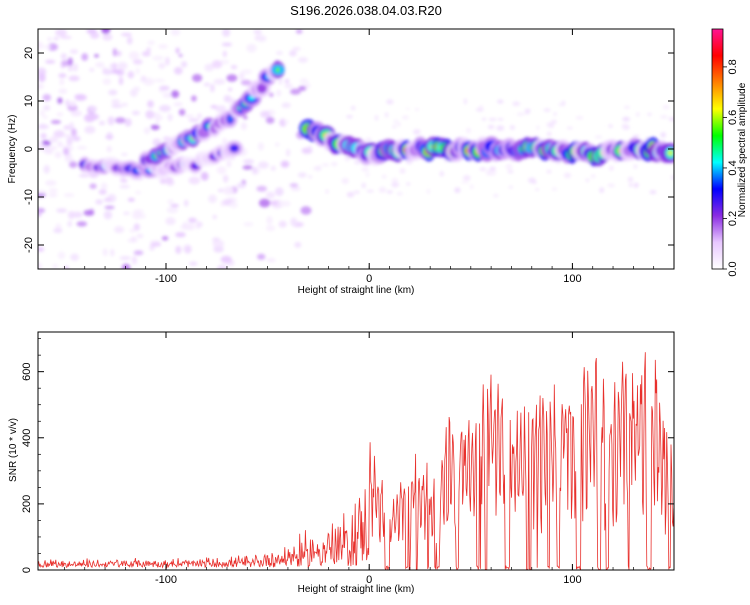 The height and width of the screenshot is (605, 750). Describe the element at coordinates (27, 570) in the screenshot. I see `snr-y-tick-label: 0` at that location.